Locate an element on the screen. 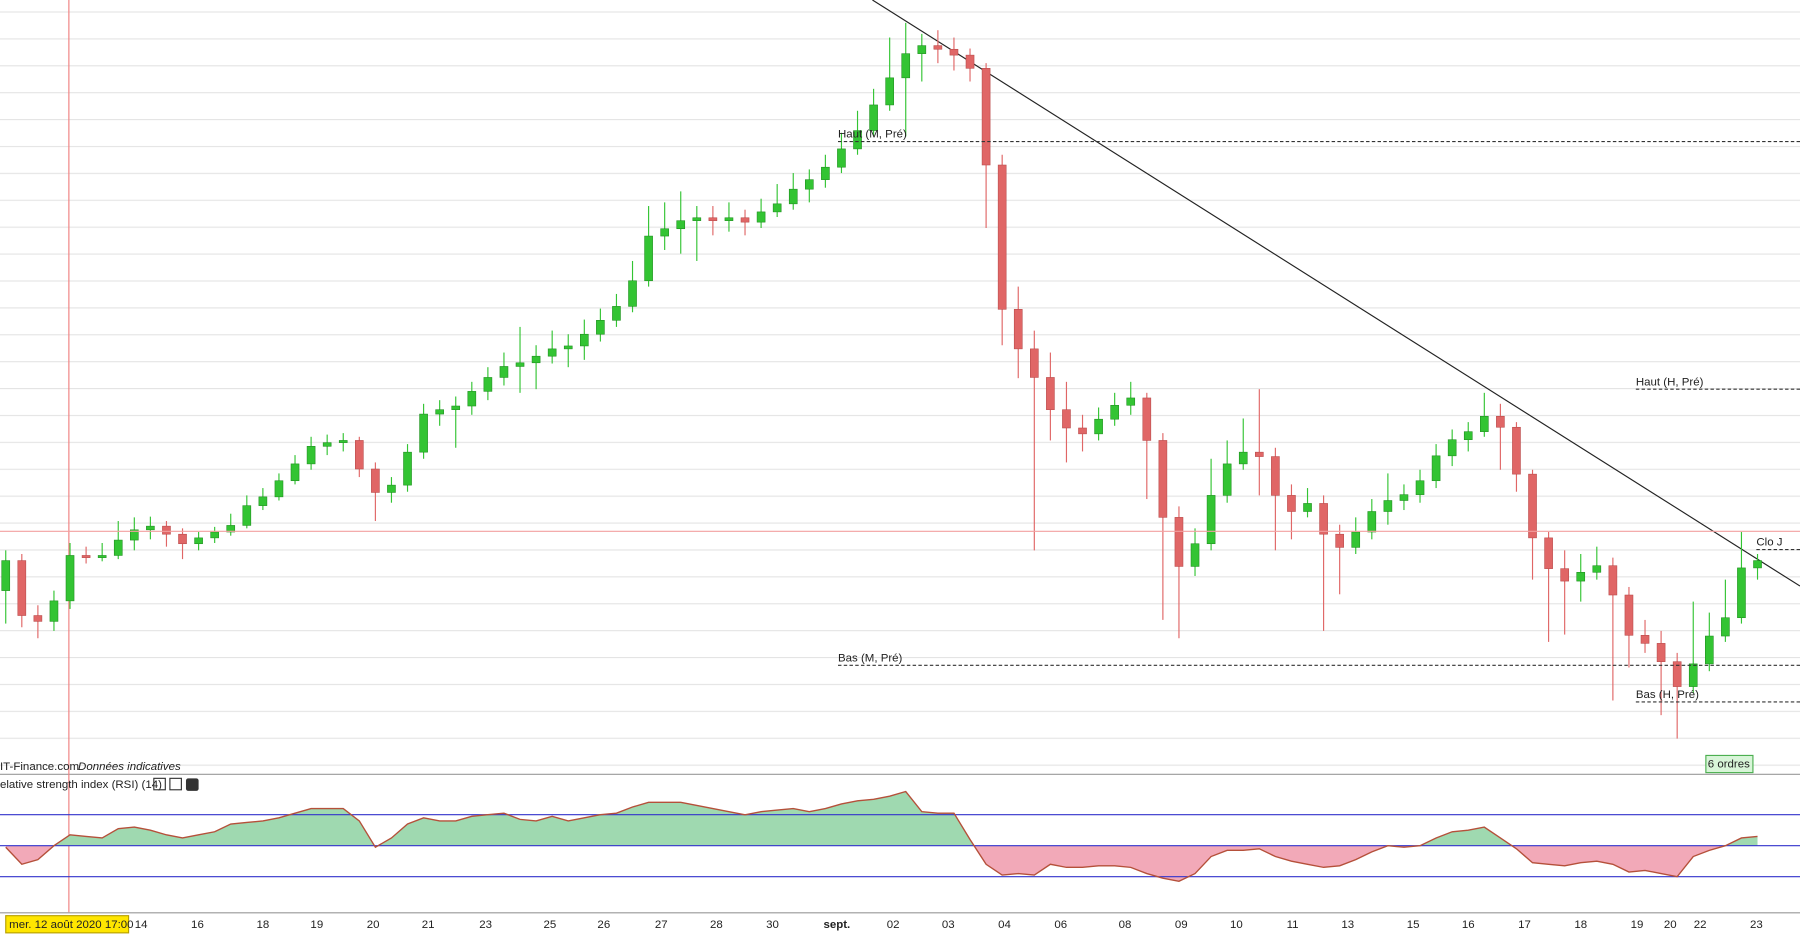 This screenshot has height=934, width=1800. x-tick-label: 23 is located at coordinates (1756, 925).